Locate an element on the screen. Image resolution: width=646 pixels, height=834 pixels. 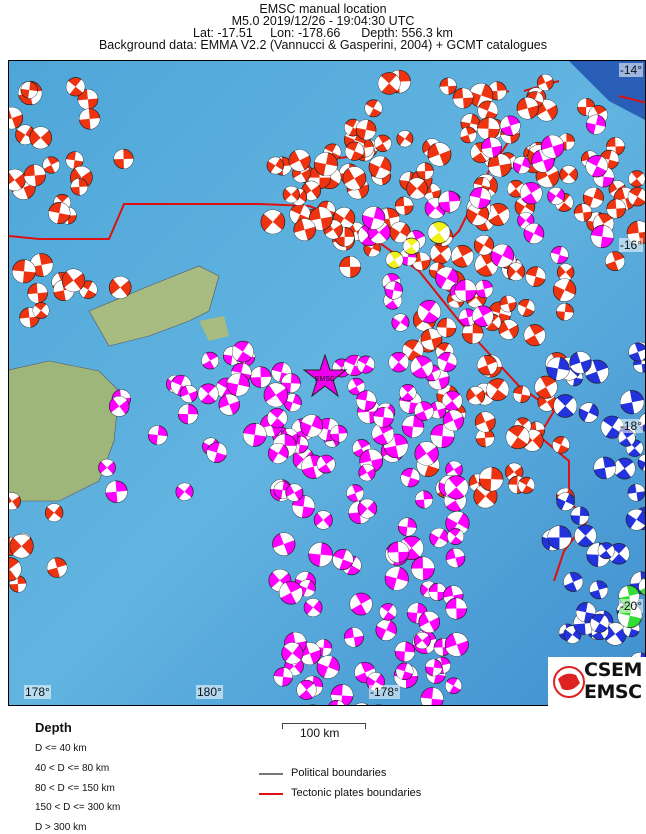
map-title: EMSC manual location is located at coordinates (323, 9).